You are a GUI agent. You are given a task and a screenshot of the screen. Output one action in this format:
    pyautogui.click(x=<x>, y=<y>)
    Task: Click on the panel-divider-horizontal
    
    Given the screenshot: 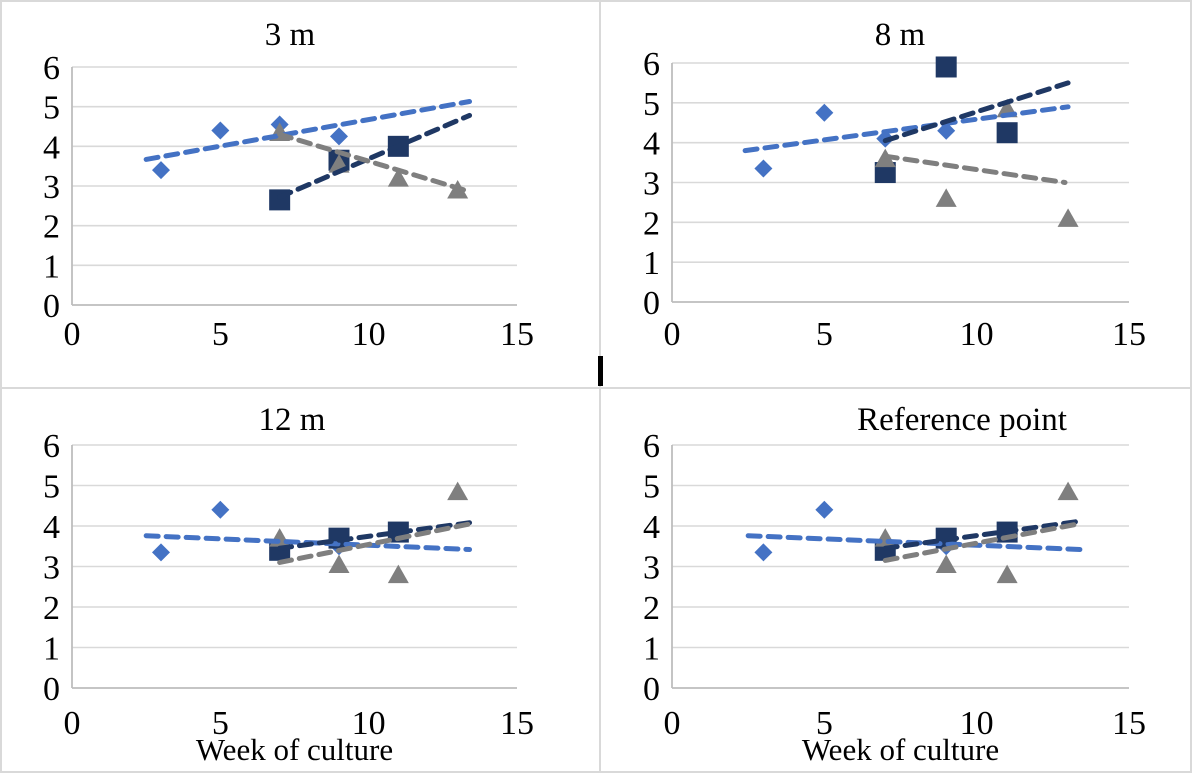 What is the action you would take?
    pyautogui.click(x=596, y=388)
    